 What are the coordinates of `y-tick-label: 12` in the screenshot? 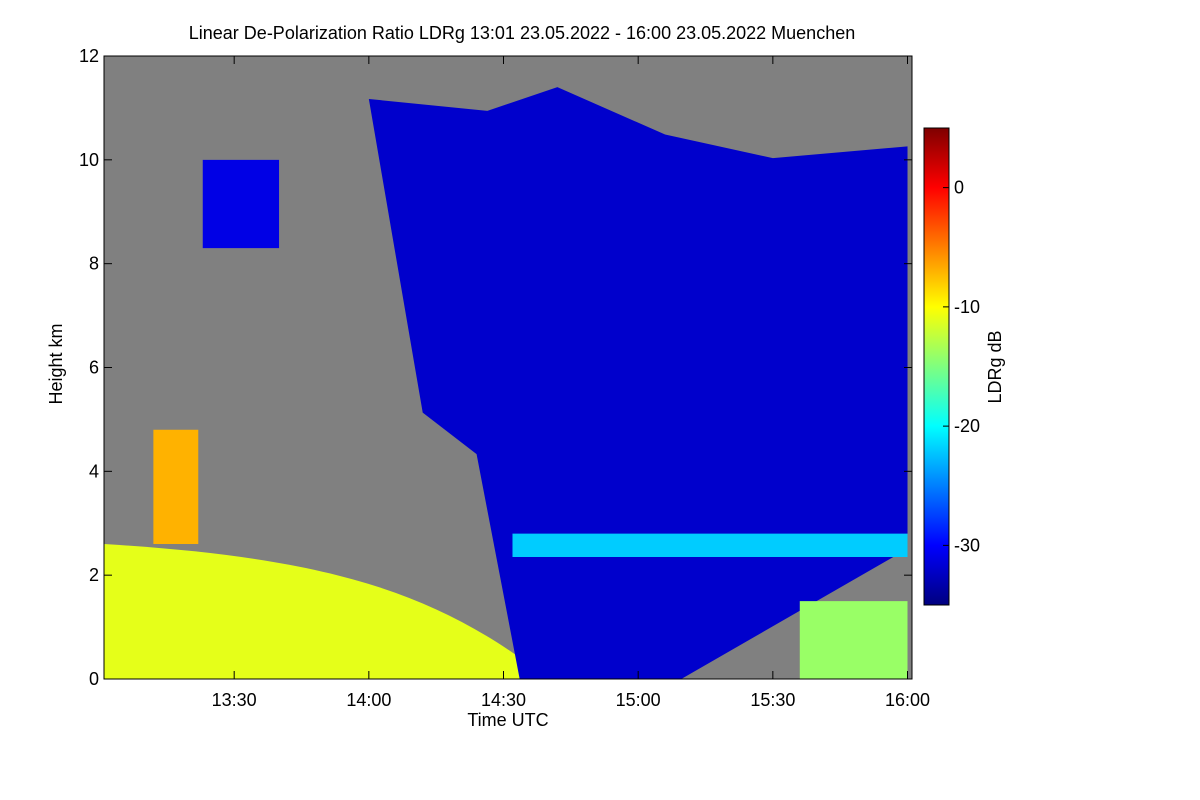 It's located at (89, 56).